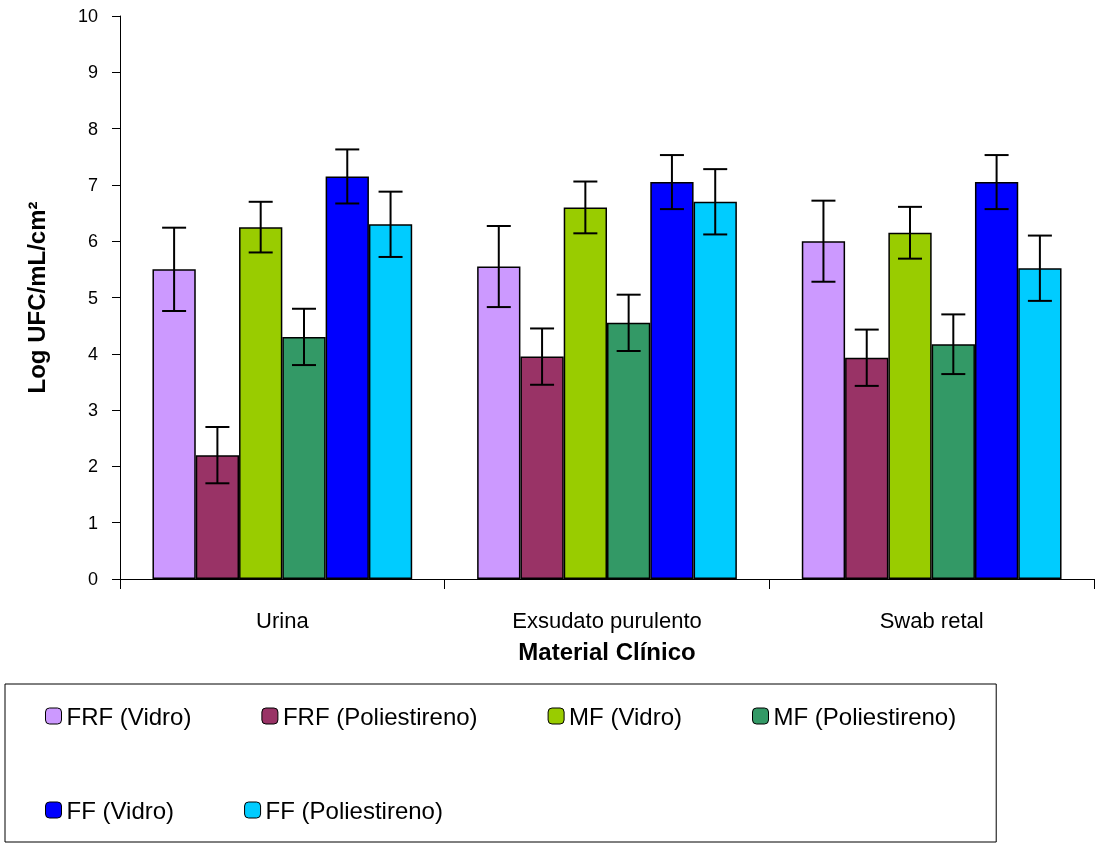  I want to click on y-tick-label: 10, so click(87, 16).